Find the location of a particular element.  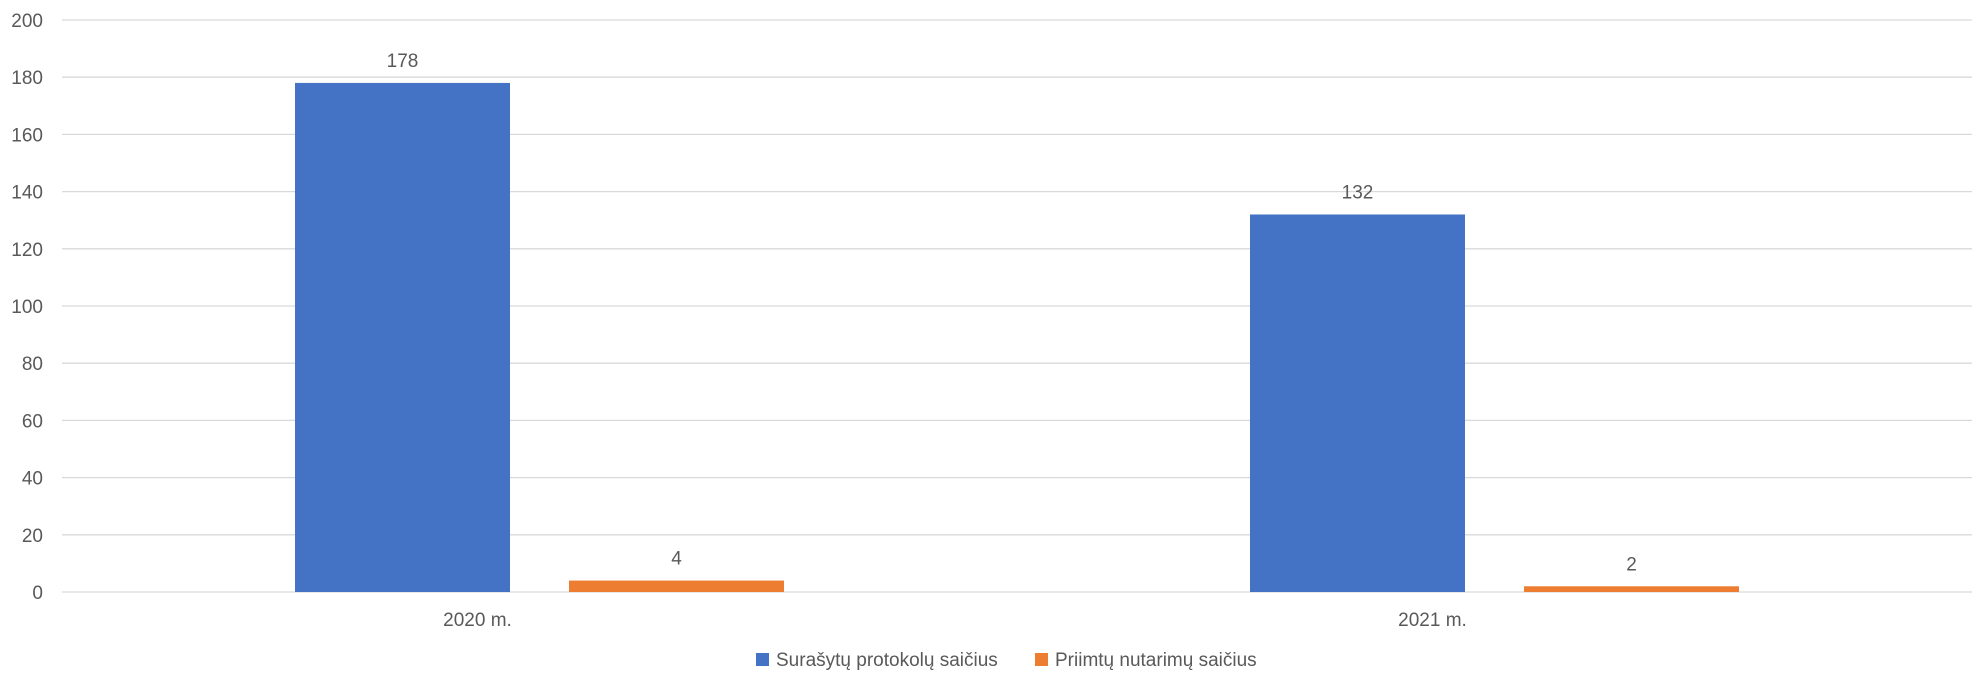

y-tick-label: 60 is located at coordinates (32, 421).